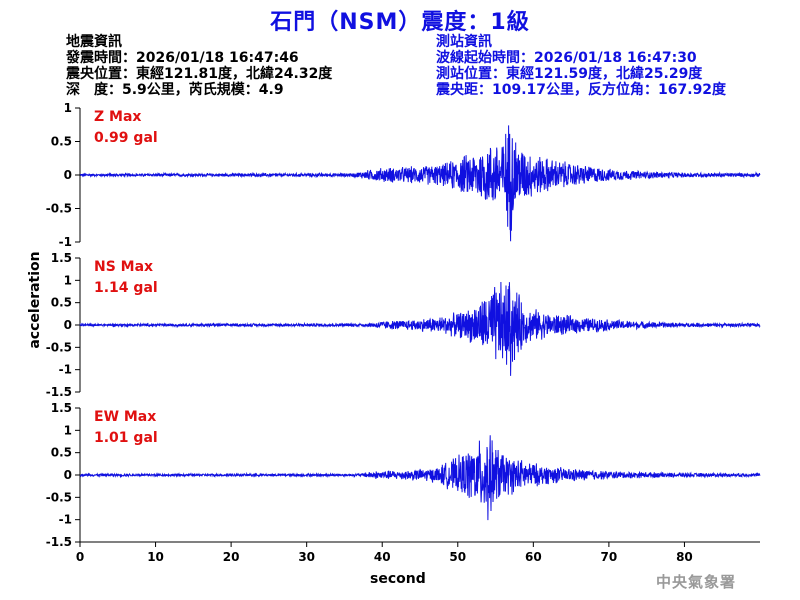 This screenshot has width=800, height=600. Describe the element at coordinates (68, 430) in the screenshot. I see `ew-y-tick-label: 1` at that location.